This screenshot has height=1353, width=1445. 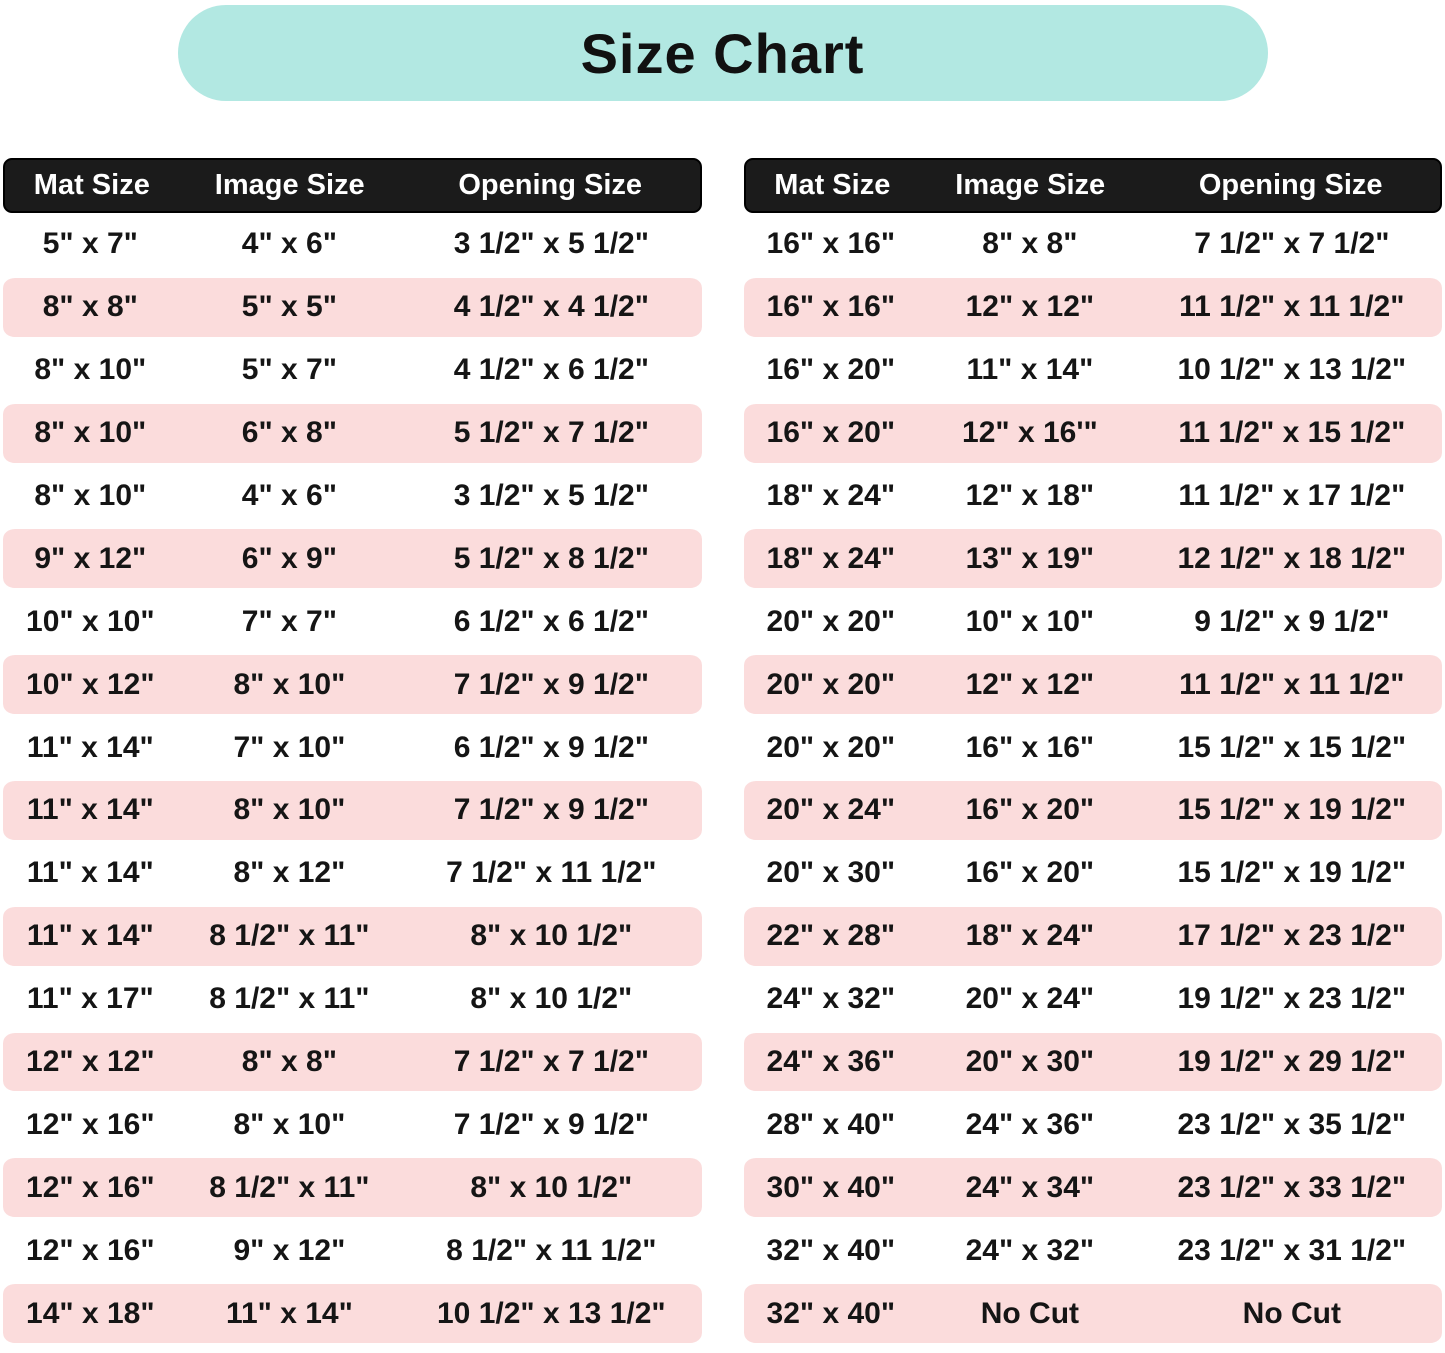 I want to click on table-row: 20" x 24" 16" x 20" 15 1/2" x 19 1/2", so click(x=1092, y=810).